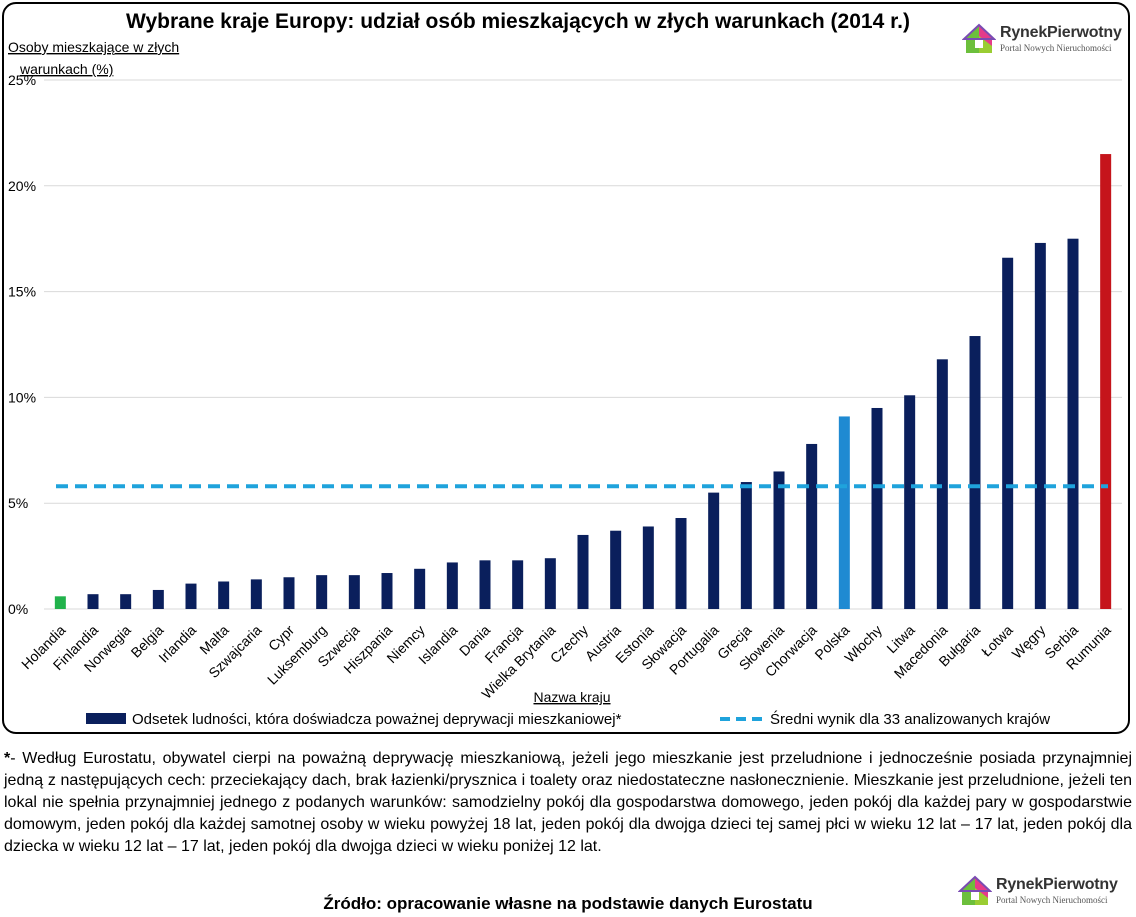 Image resolution: width=1136 pixels, height=917 pixels. I want to click on x-tick-label: Łotwa, so click(997, 641).